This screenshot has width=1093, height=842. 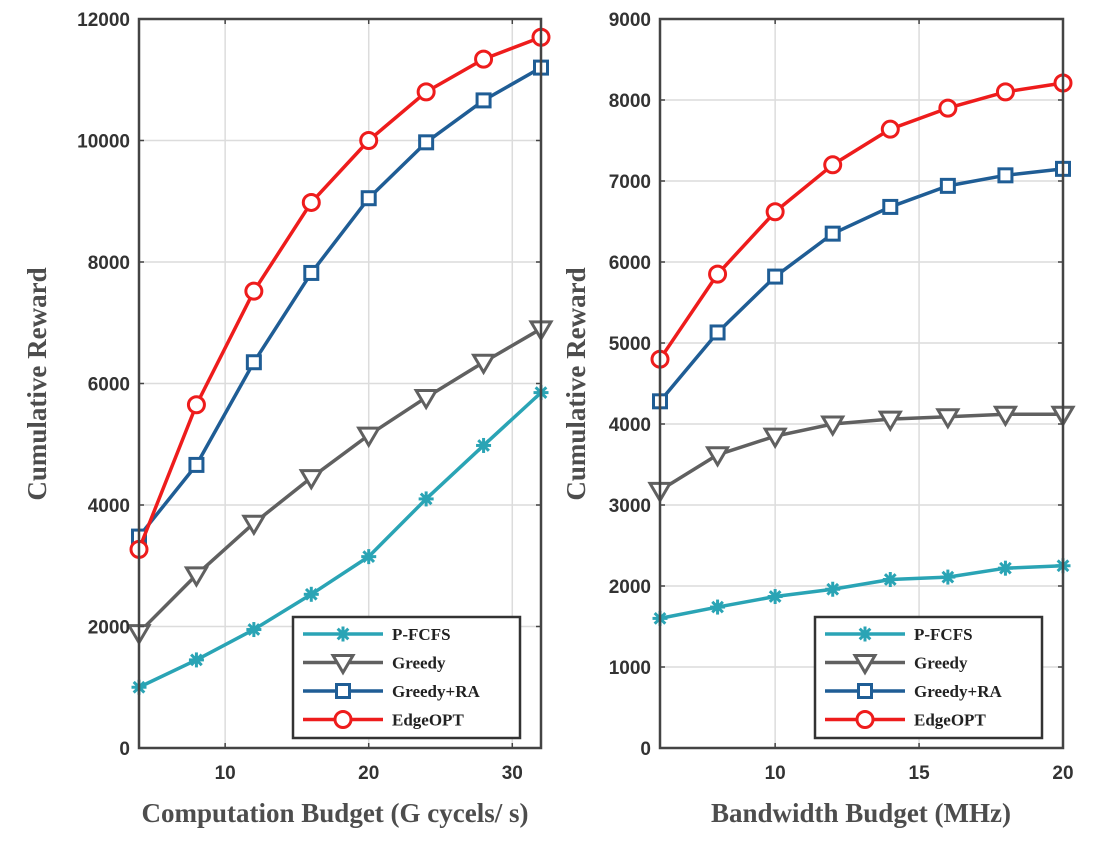 I want to click on series-greedy-ra, so click(x=861, y=285).